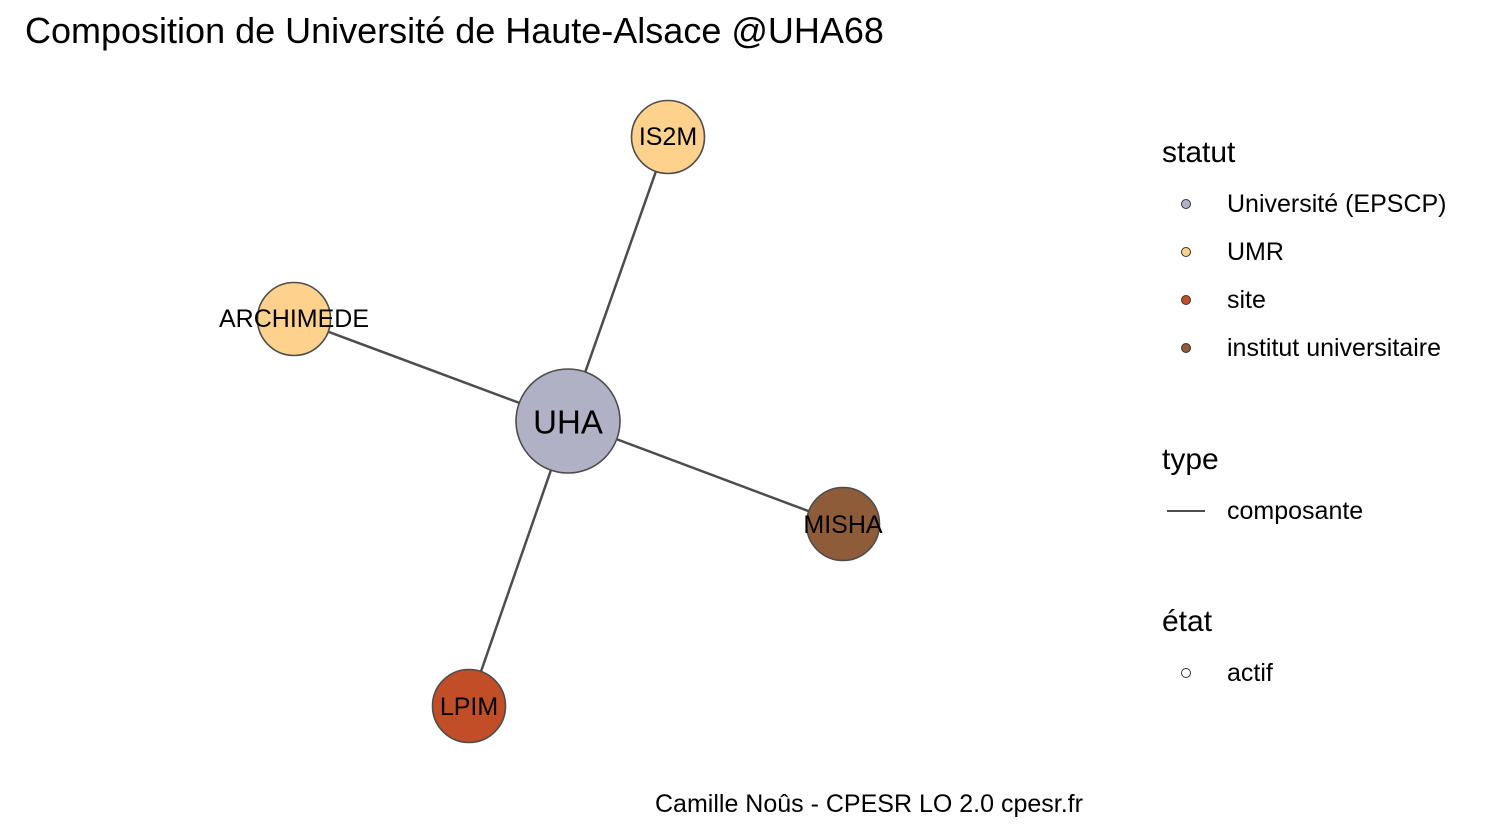  I want to click on legend-item: Université (EPSCP), so click(1304, 204).